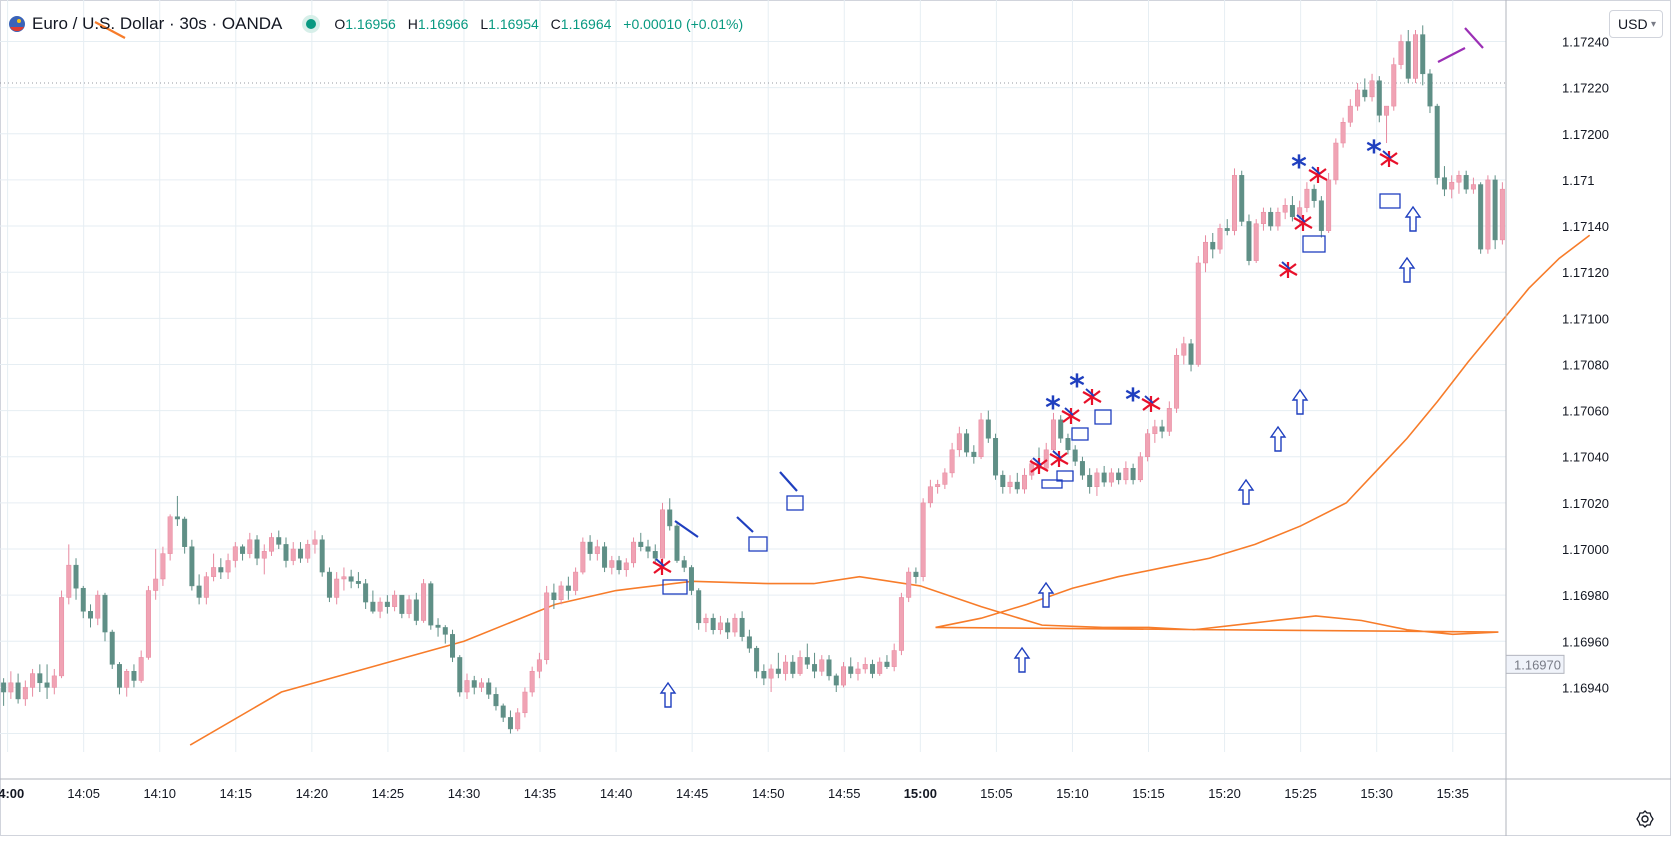 The height and width of the screenshot is (841, 1671). What do you see at coordinates (692, 793) in the screenshot?
I see `x-tick-label: 14:45` at bounding box center [692, 793].